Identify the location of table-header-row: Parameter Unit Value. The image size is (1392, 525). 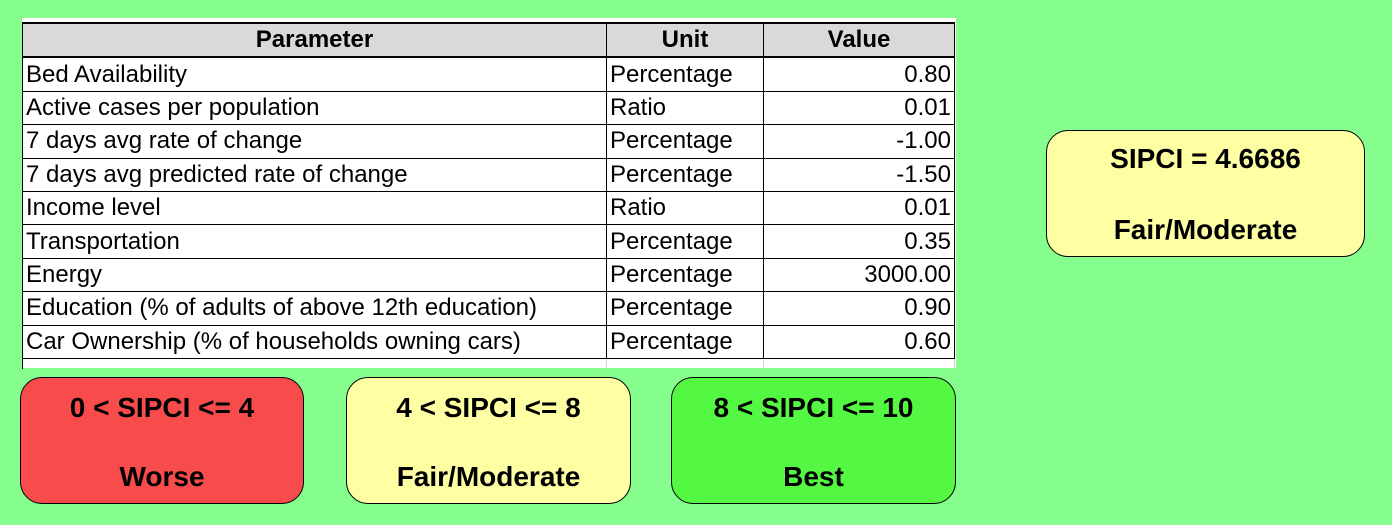
(488, 40).